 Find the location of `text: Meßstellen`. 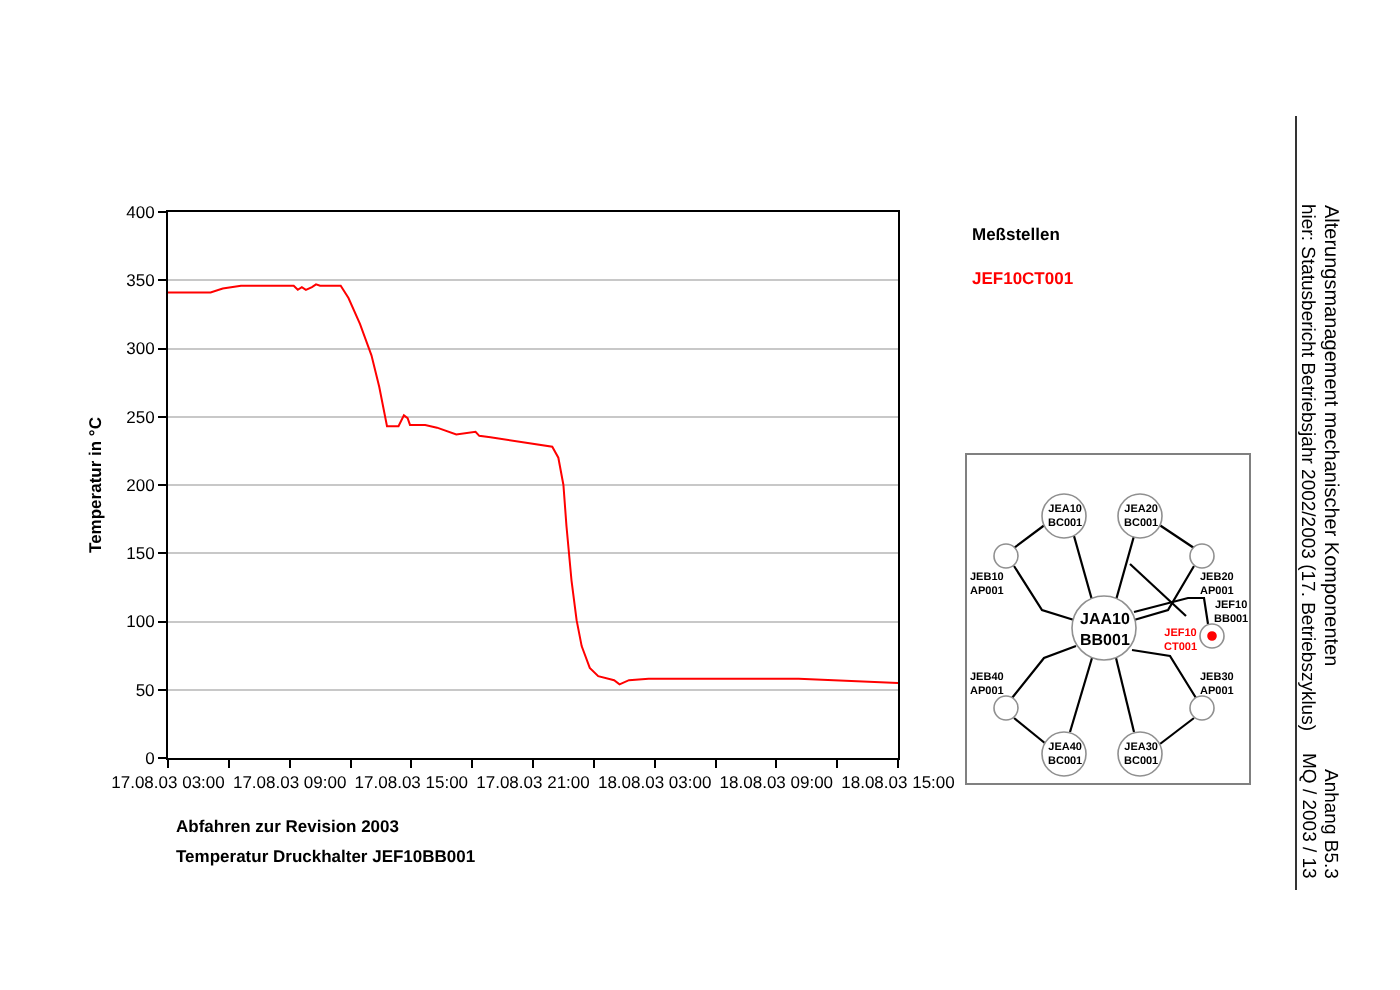

text: Meßstellen is located at coordinates (1016, 234).